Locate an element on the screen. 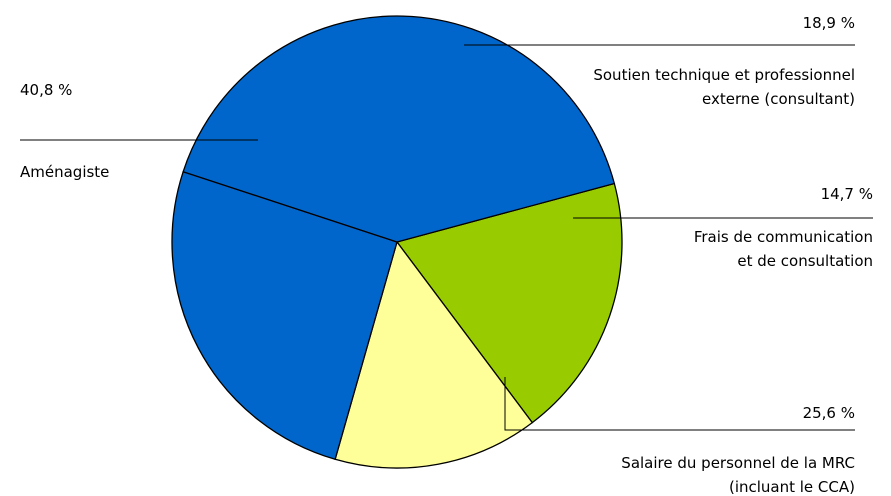 Image resolution: width=891 pixels, height=496 pixels. category-label-1-line-1: Soutien technique et professionnel is located at coordinates (724, 75).